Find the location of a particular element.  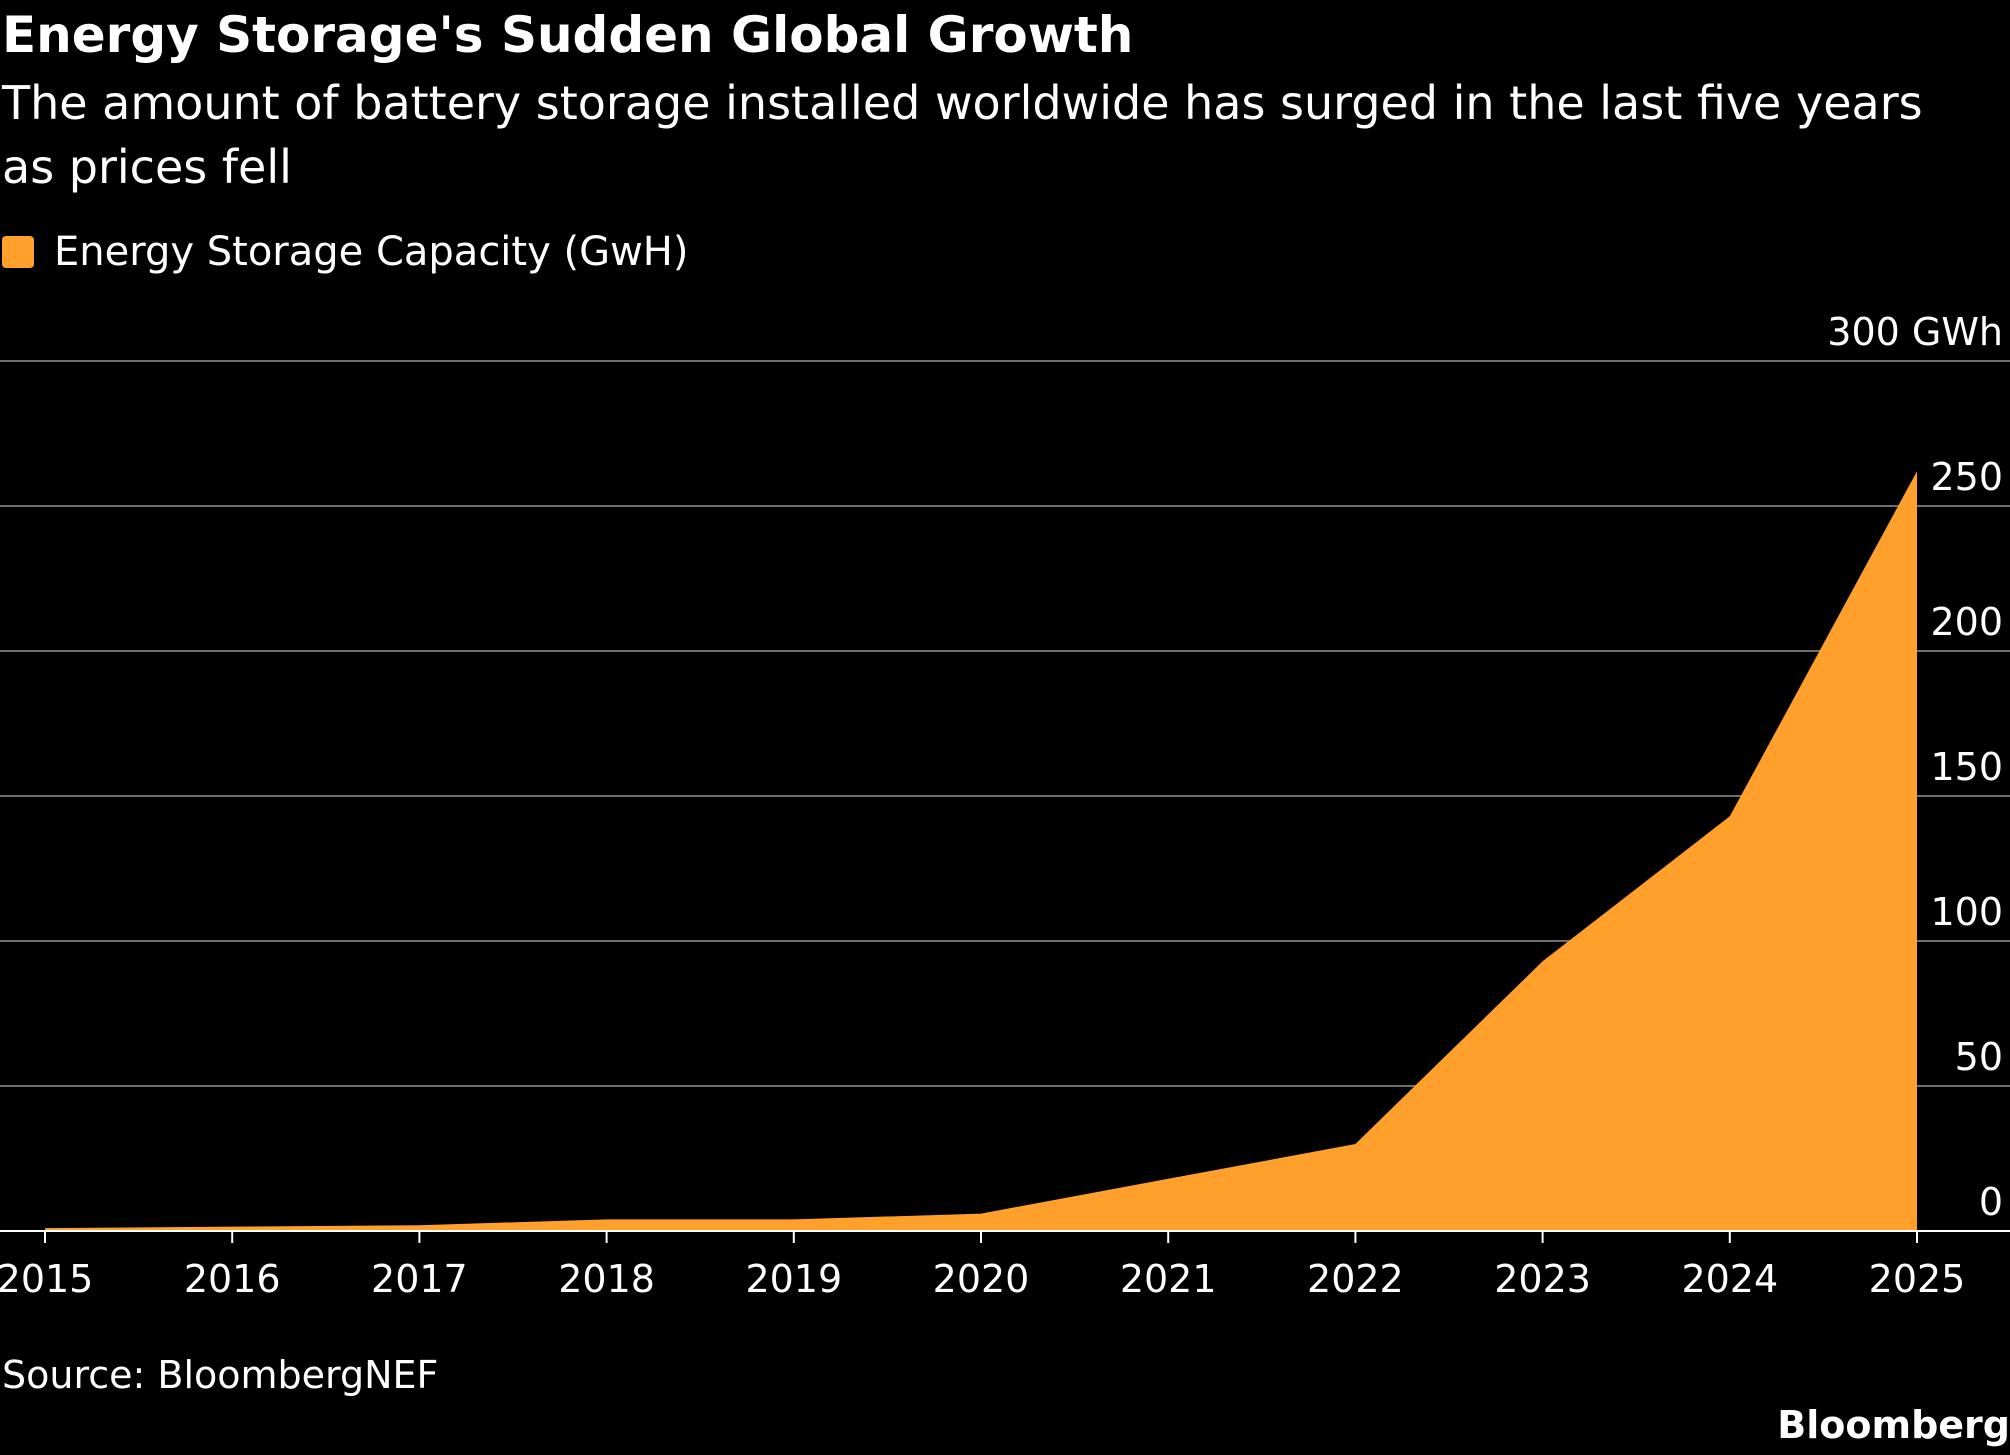

legend-label: Energy Storage Capacity (GwH) is located at coordinates (371, 252).